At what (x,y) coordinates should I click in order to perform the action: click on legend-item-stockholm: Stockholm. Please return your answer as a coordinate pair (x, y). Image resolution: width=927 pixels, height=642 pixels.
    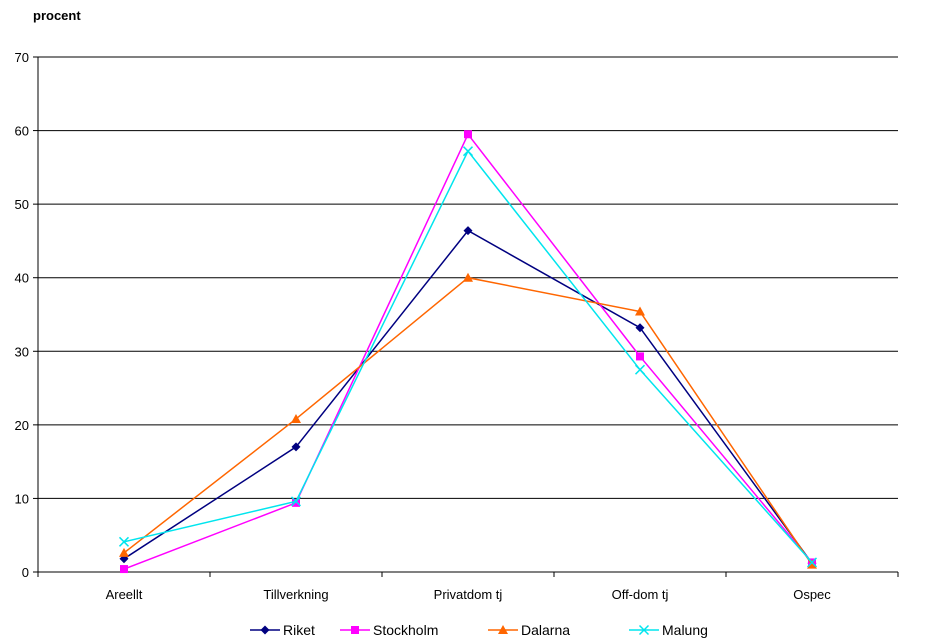
    Looking at the image, I should click on (389, 630).